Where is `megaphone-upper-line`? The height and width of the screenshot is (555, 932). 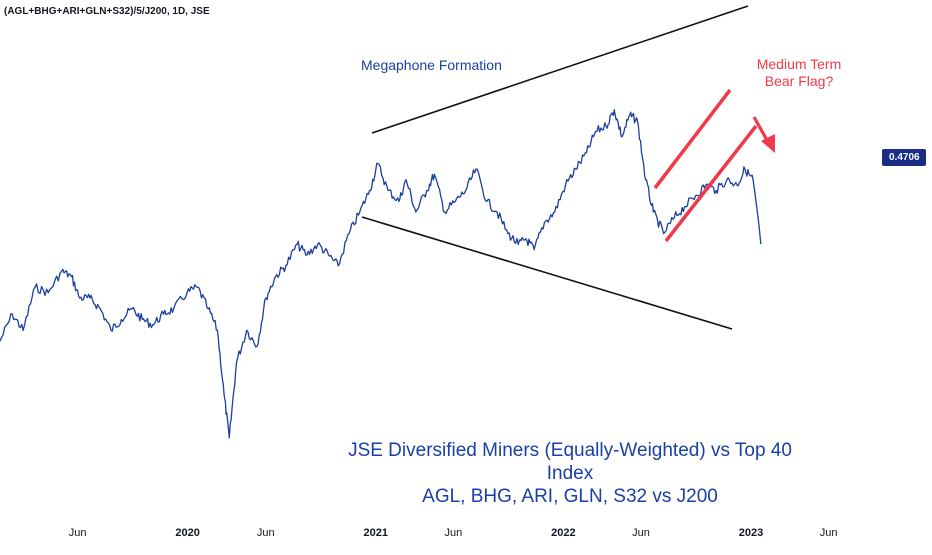
megaphone-upper-line is located at coordinates (560, 69).